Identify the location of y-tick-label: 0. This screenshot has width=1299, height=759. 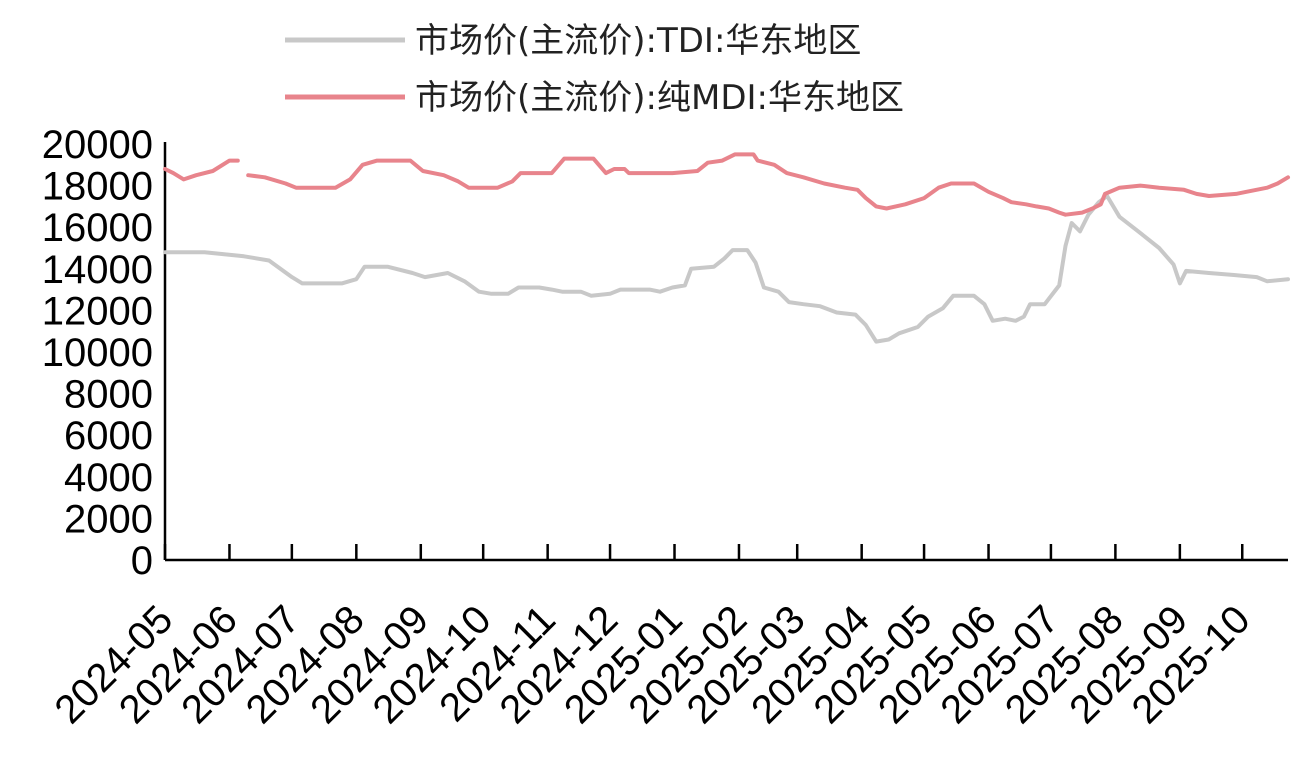
(142, 561).